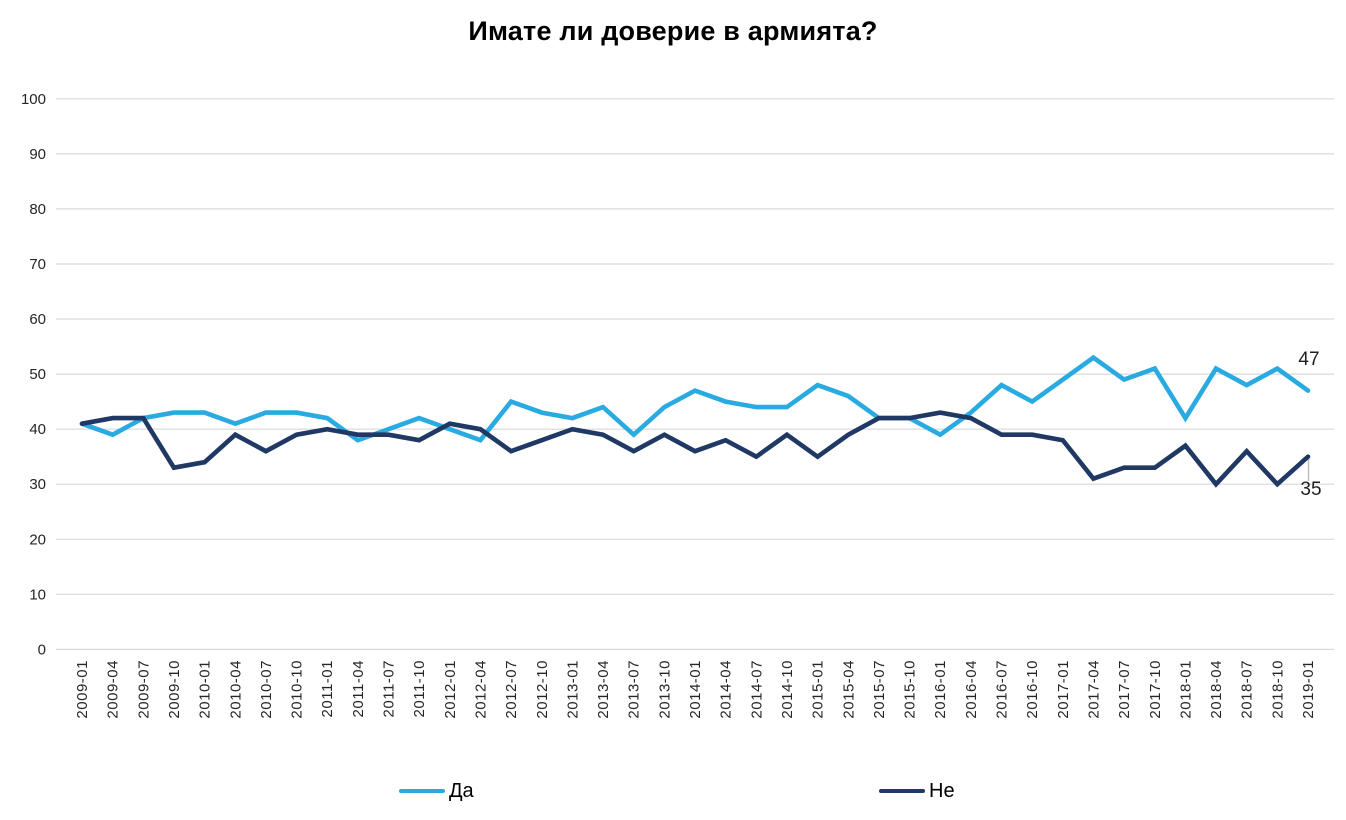 The height and width of the screenshot is (820, 1346). Describe the element at coordinates (113, 689) in the screenshot. I see `x-tick-label: 2009-04` at that location.